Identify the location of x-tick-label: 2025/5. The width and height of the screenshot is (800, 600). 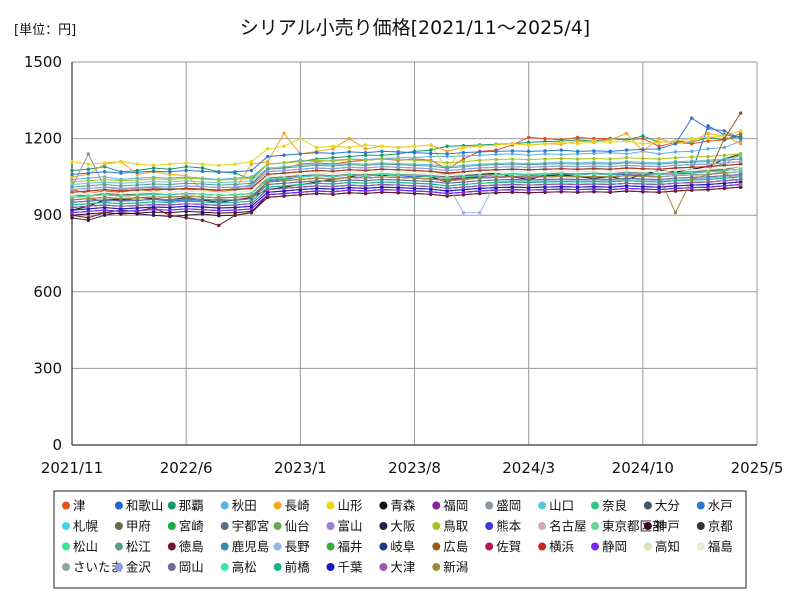
(757, 468).